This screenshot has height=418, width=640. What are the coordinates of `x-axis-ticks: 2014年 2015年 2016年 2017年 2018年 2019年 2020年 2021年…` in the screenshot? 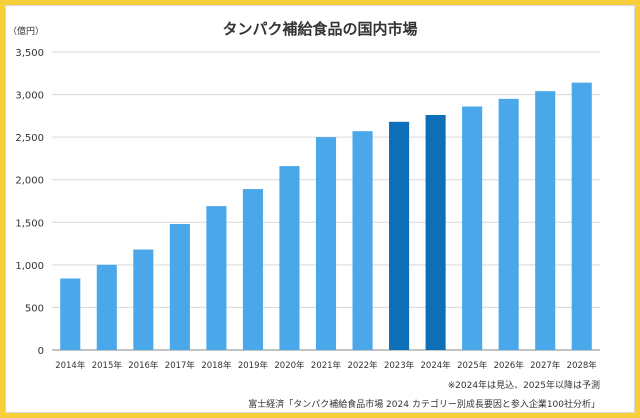 It's located at (326, 365).